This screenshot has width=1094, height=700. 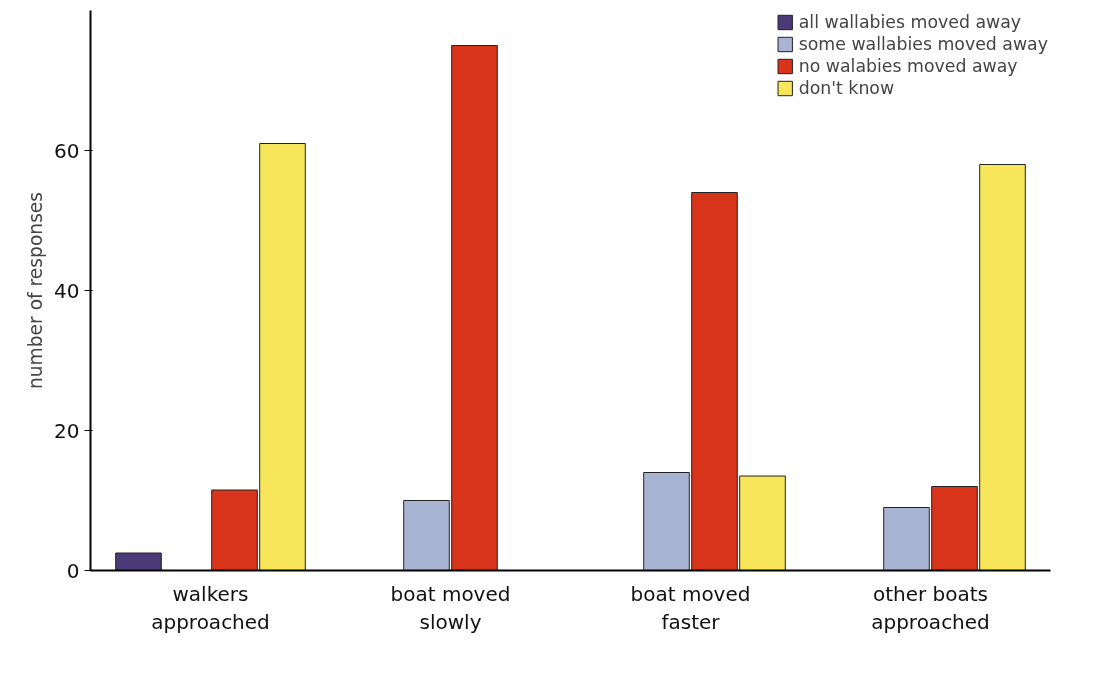 What do you see at coordinates (910, 22) in the screenshot?
I see `legend-label: all wallabies moved away` at bounding box center [910, 22].